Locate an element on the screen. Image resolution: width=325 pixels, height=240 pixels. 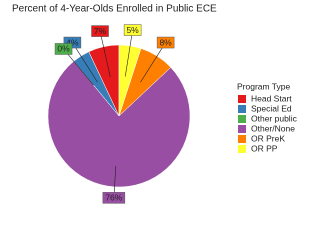
data-label: 76% is located at coordinates (113, 198).